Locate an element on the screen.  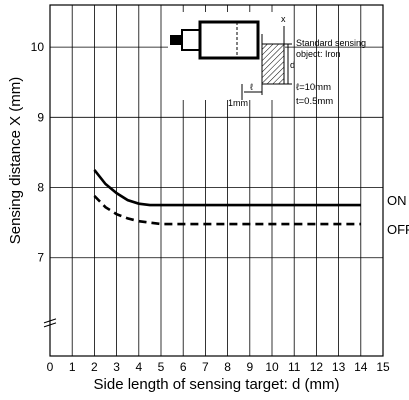
inset-label-d: d is located at coordinates (292, 65).